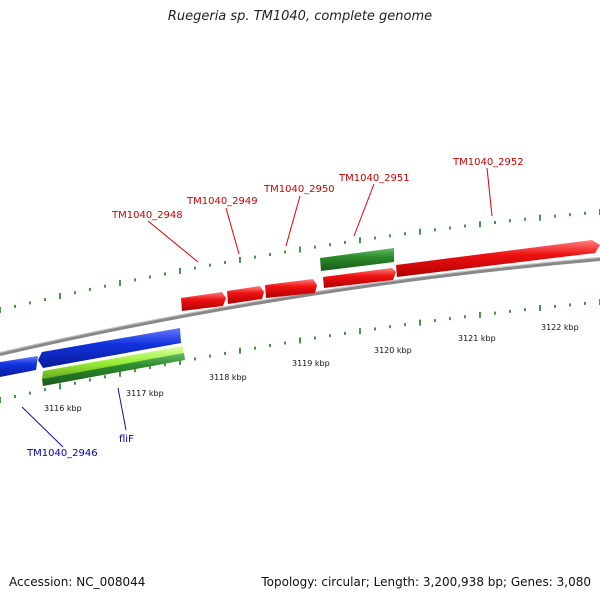 The height and width of the screenshot is (600, 600). Describe the element at coordinates (300, 16) in the screenshot. I see `map-title: Ruegeria sp. TM1040, complete genome` at that location.